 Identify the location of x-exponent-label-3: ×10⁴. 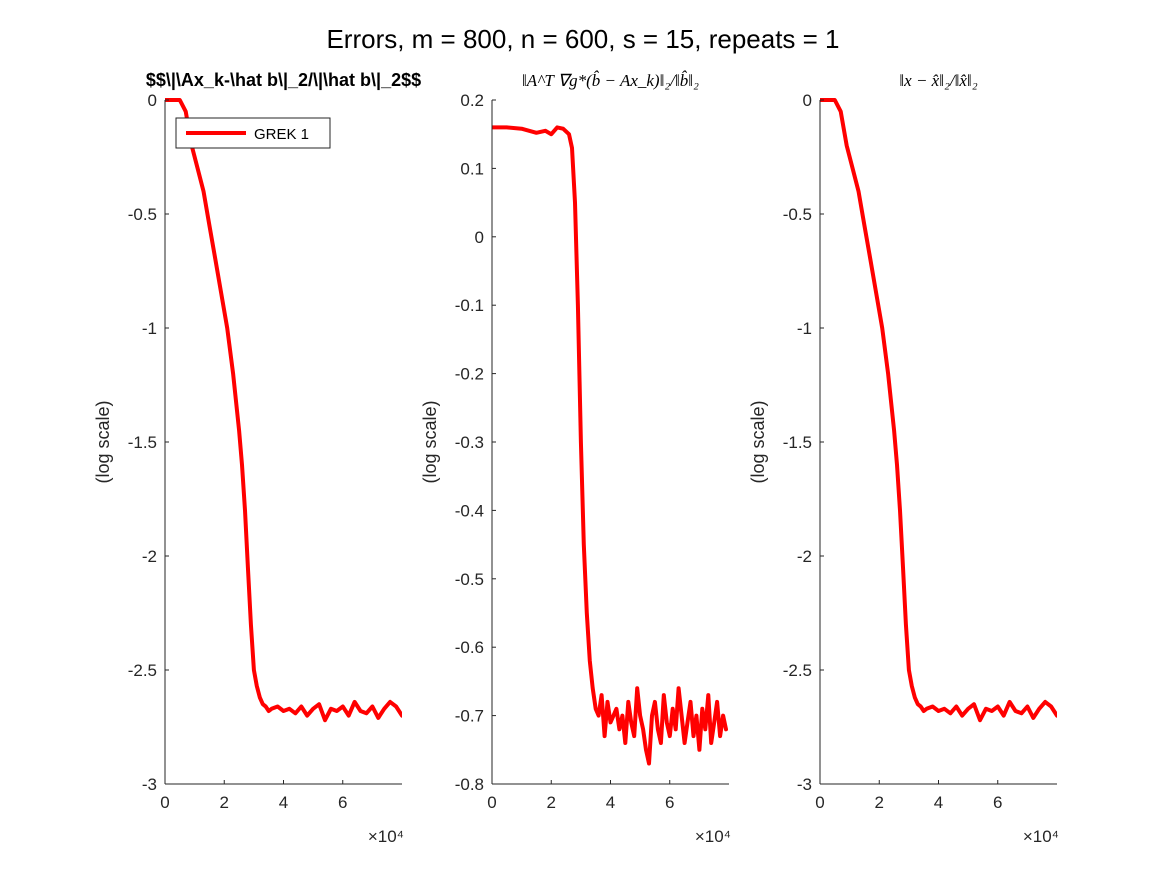
(1041, 836).